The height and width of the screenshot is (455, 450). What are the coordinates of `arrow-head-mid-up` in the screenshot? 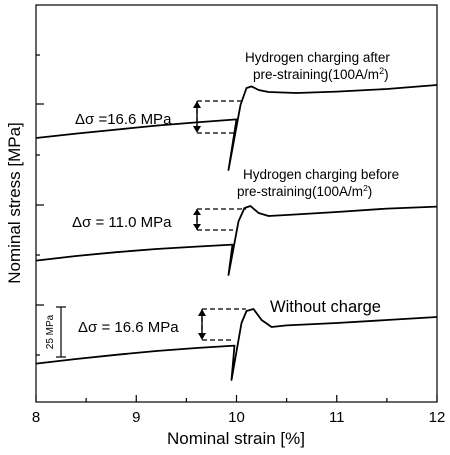 It's located at (197, 212).